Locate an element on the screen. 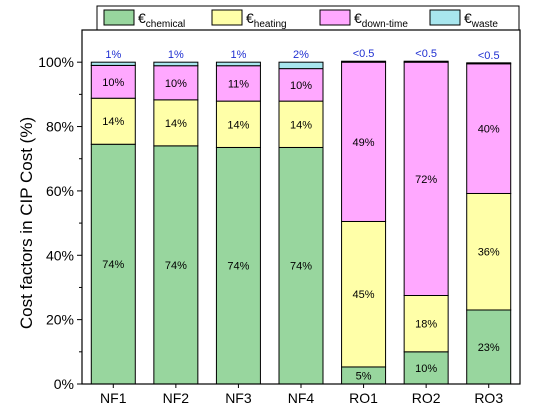  bar-heating-ro2 is located at coordinates (426, 324).